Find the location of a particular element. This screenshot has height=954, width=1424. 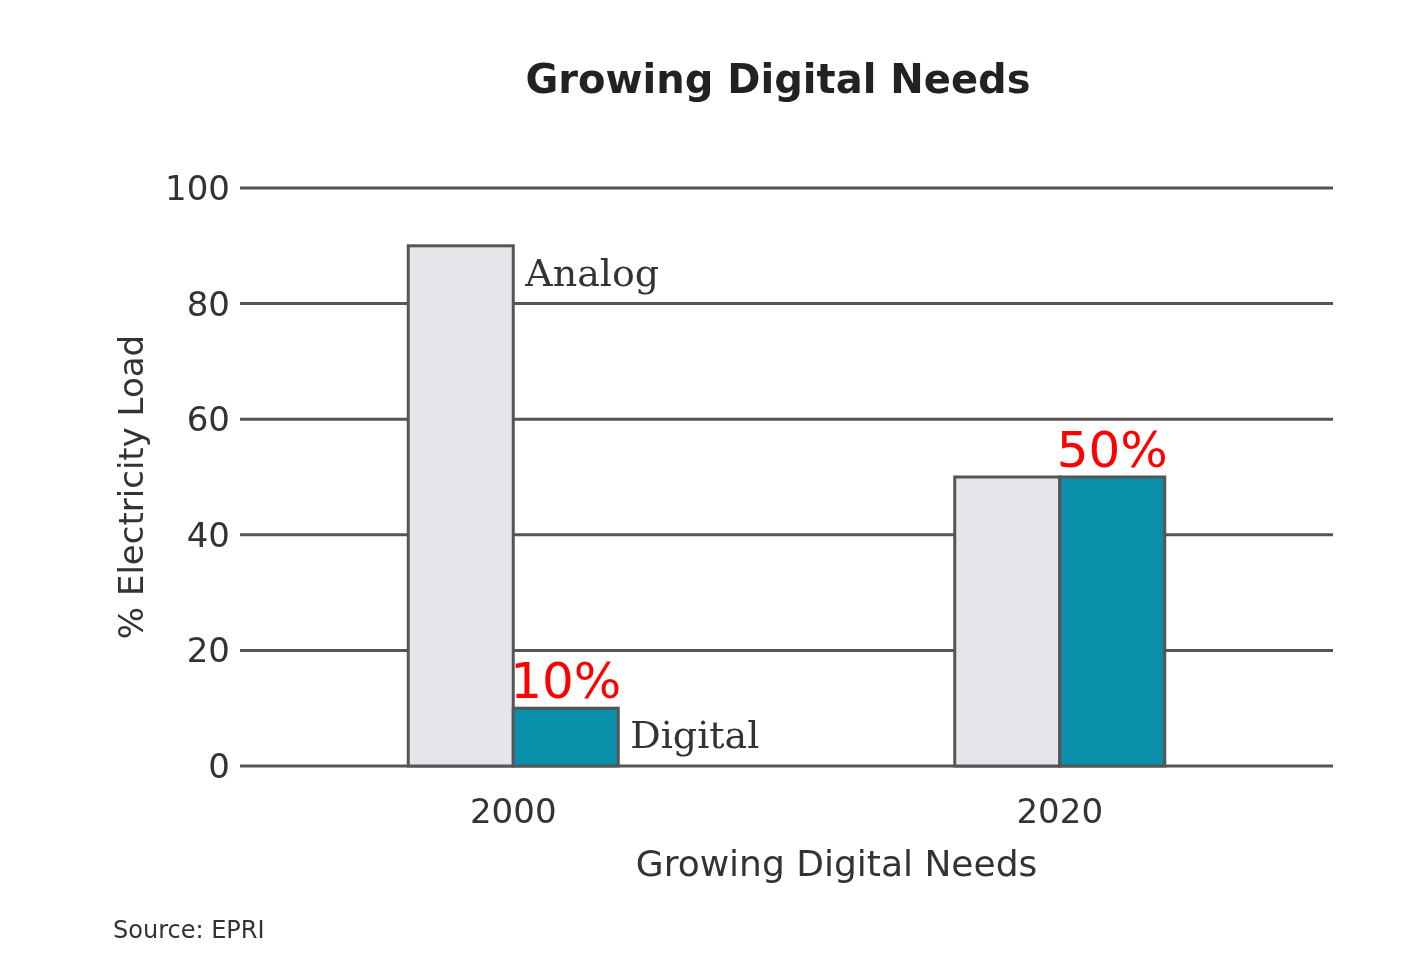

y-axis-title: % Electricity Load is located at coordinates (131, 487).